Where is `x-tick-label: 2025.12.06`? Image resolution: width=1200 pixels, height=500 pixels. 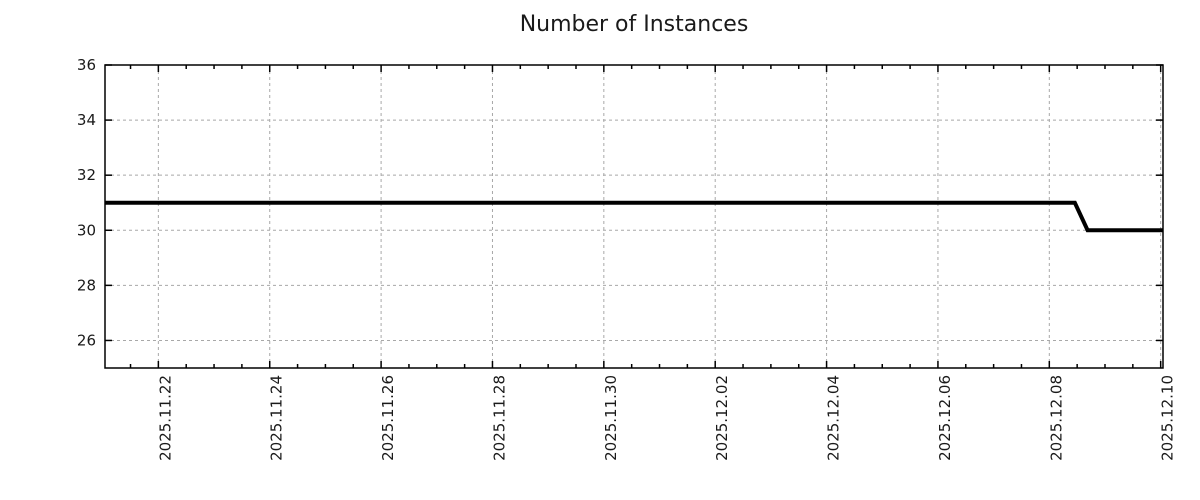
x-tick-label: 2025.12.06 is located at coordinates (945, 418).